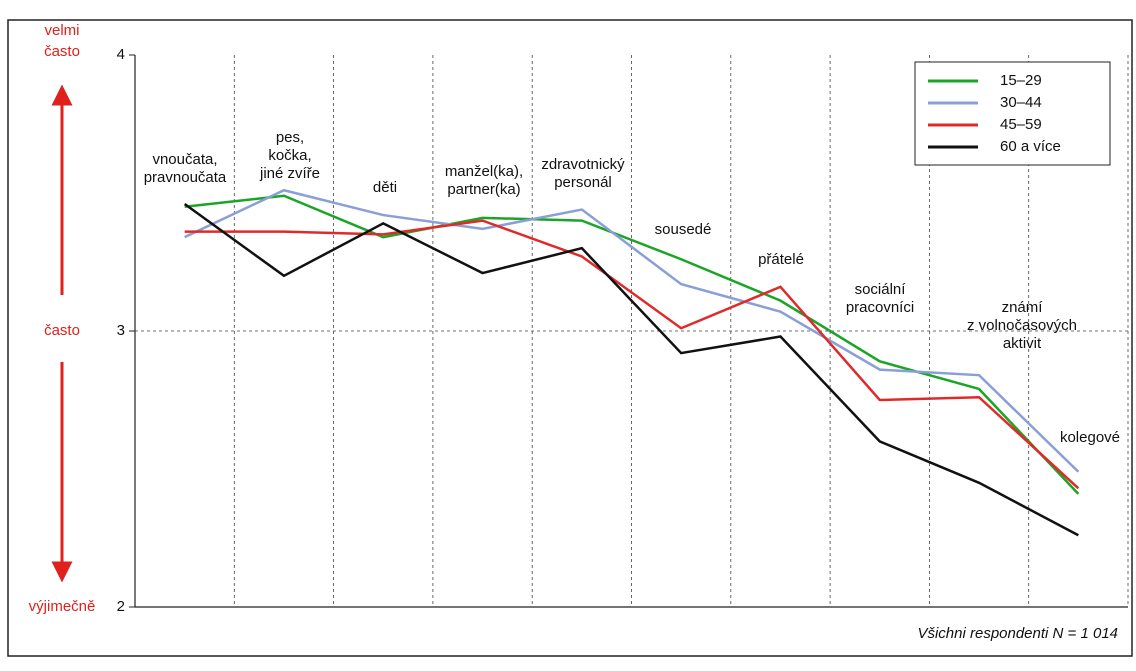  I want to click on category-label: vnoučata, pravnoučata, so click(185, 168).